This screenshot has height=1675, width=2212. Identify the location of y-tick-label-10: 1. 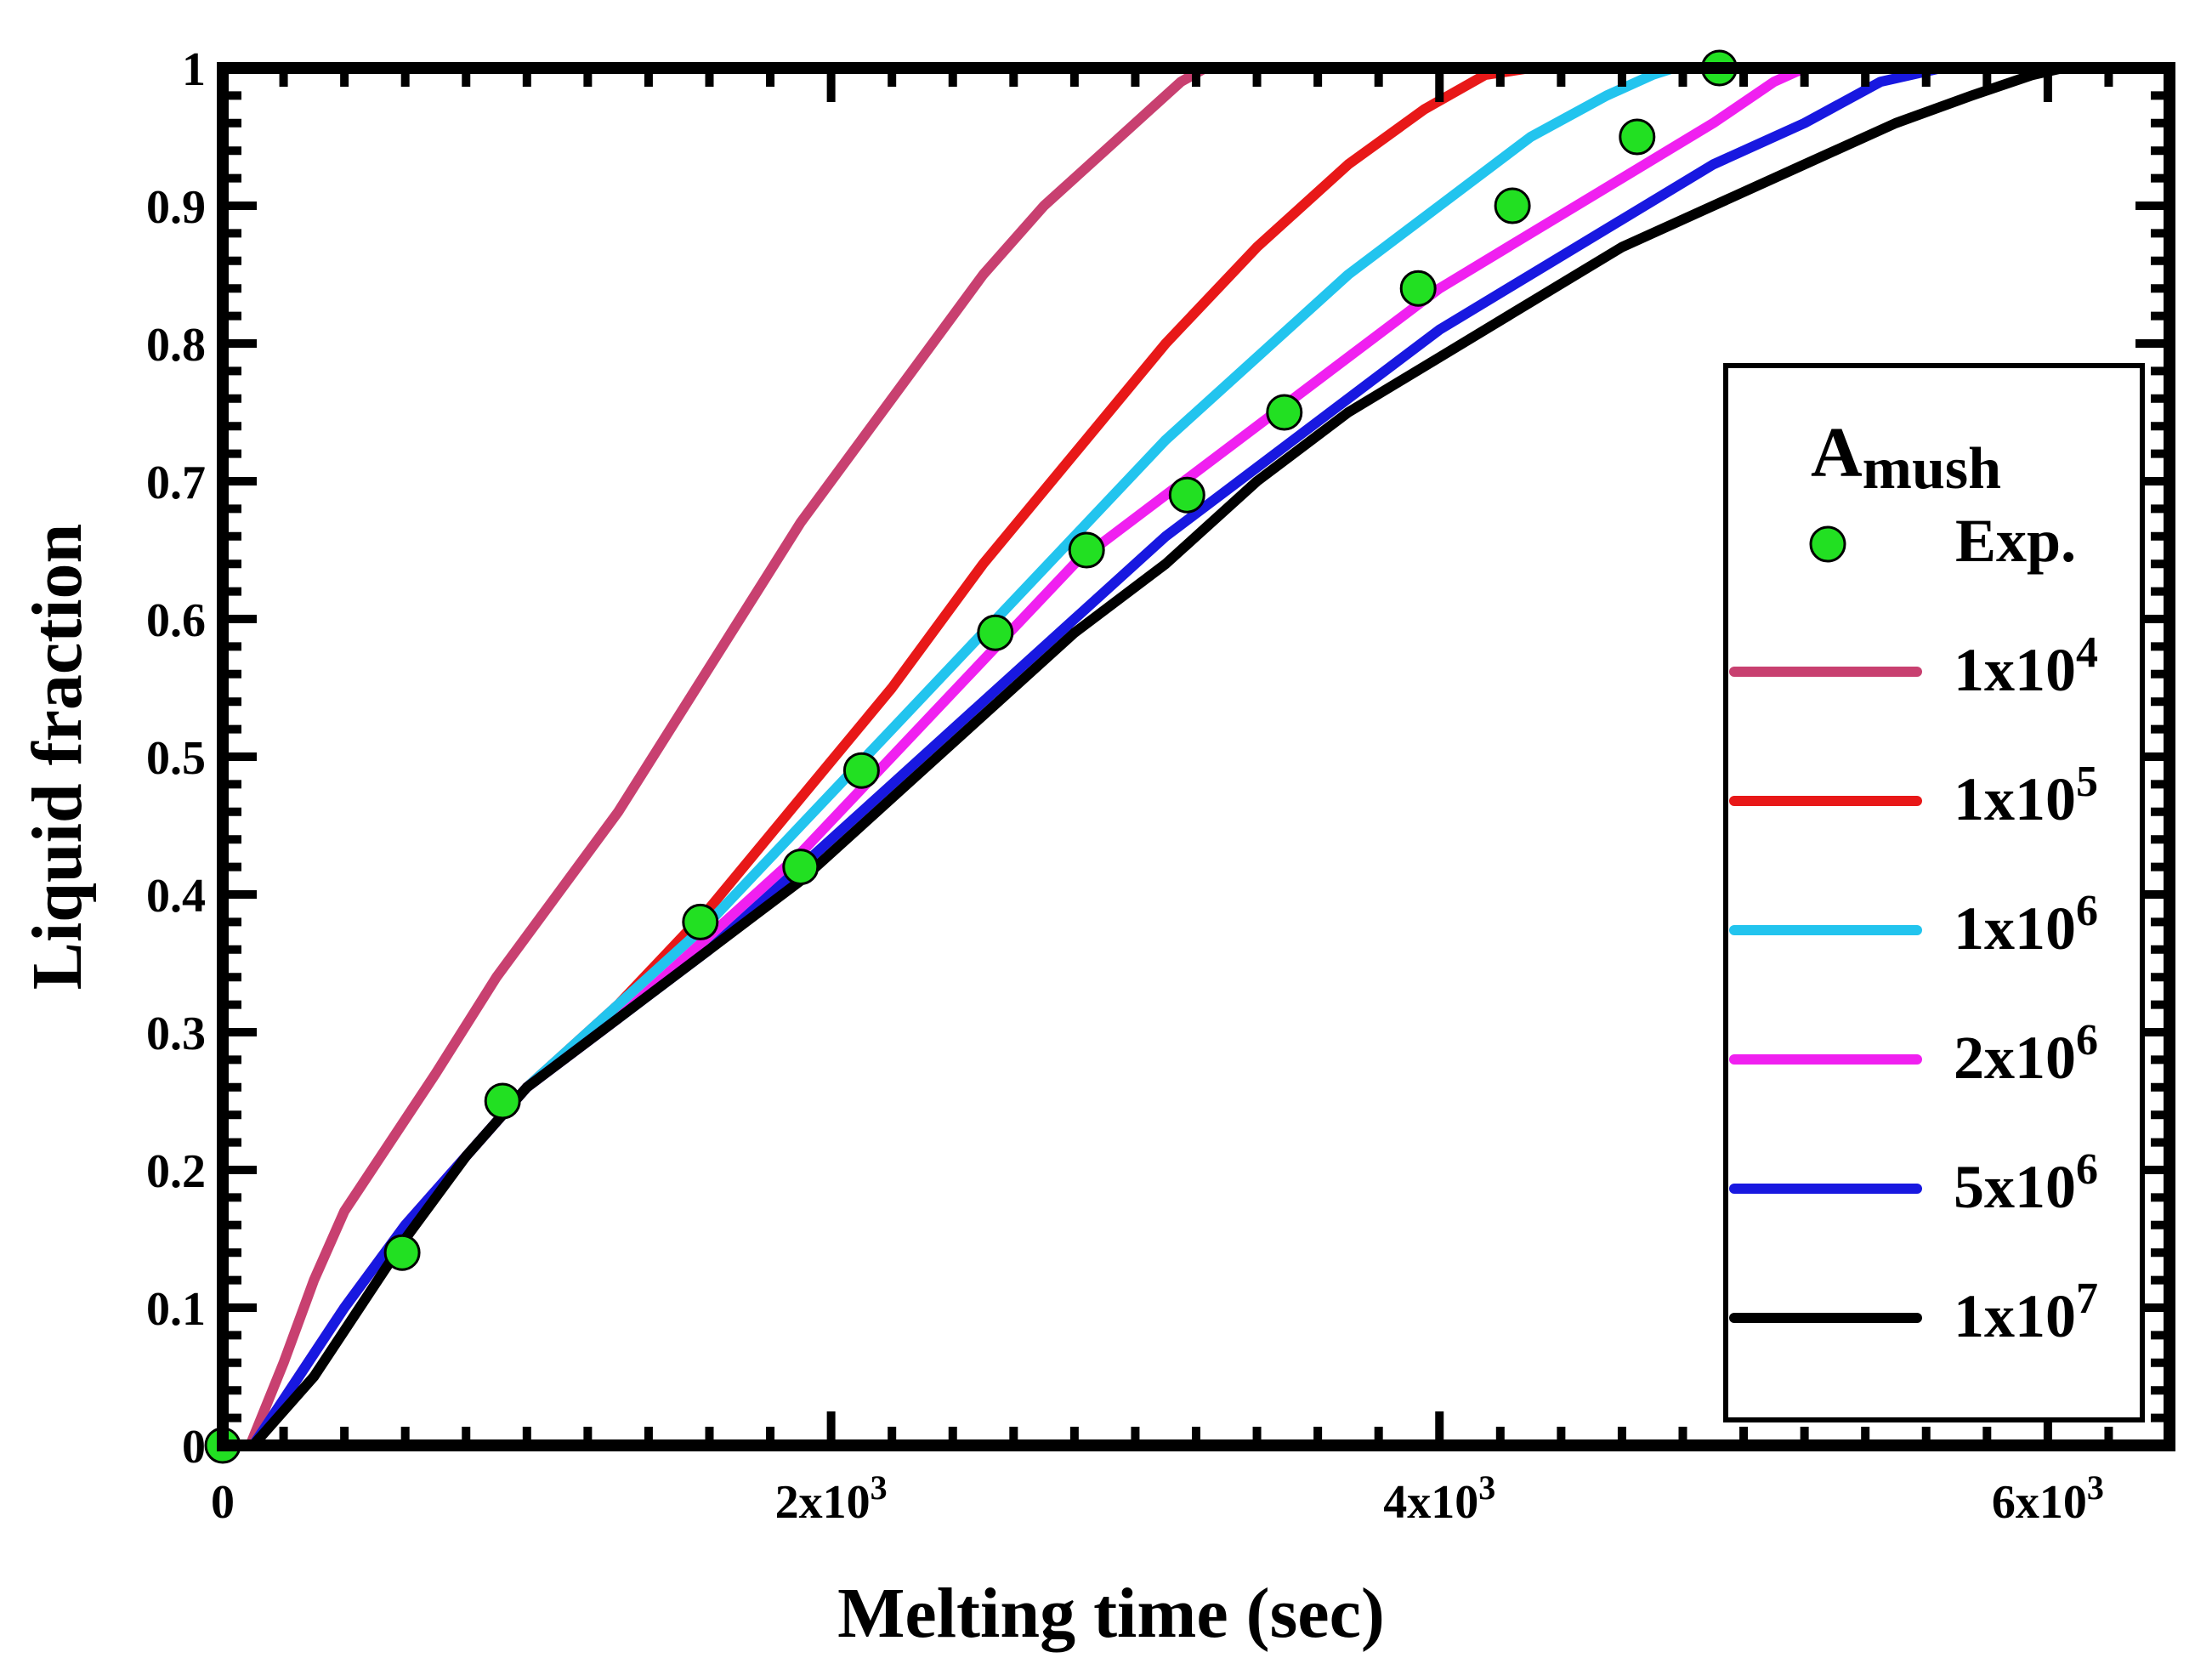
(194, 69).